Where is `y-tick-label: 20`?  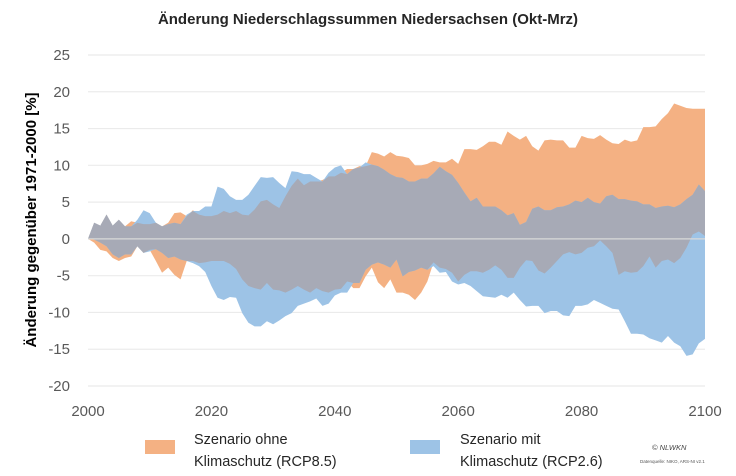
y-tick-label: 20 is located at coordinates (61, 92).